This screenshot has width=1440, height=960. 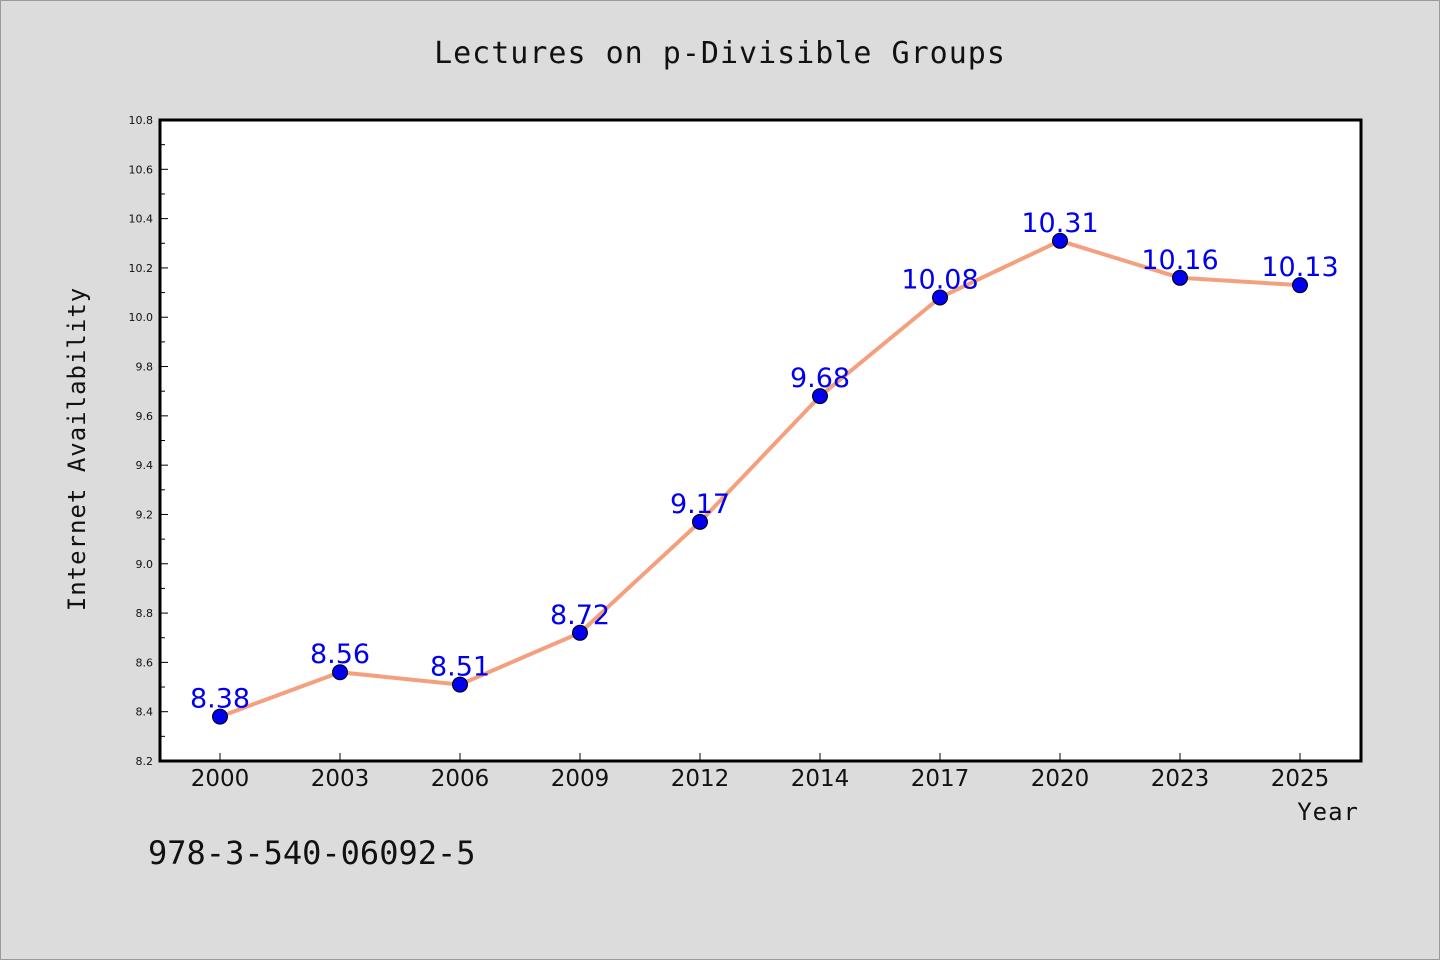 I want to click on data-label: 10.13, so click(x=1299, y=267).